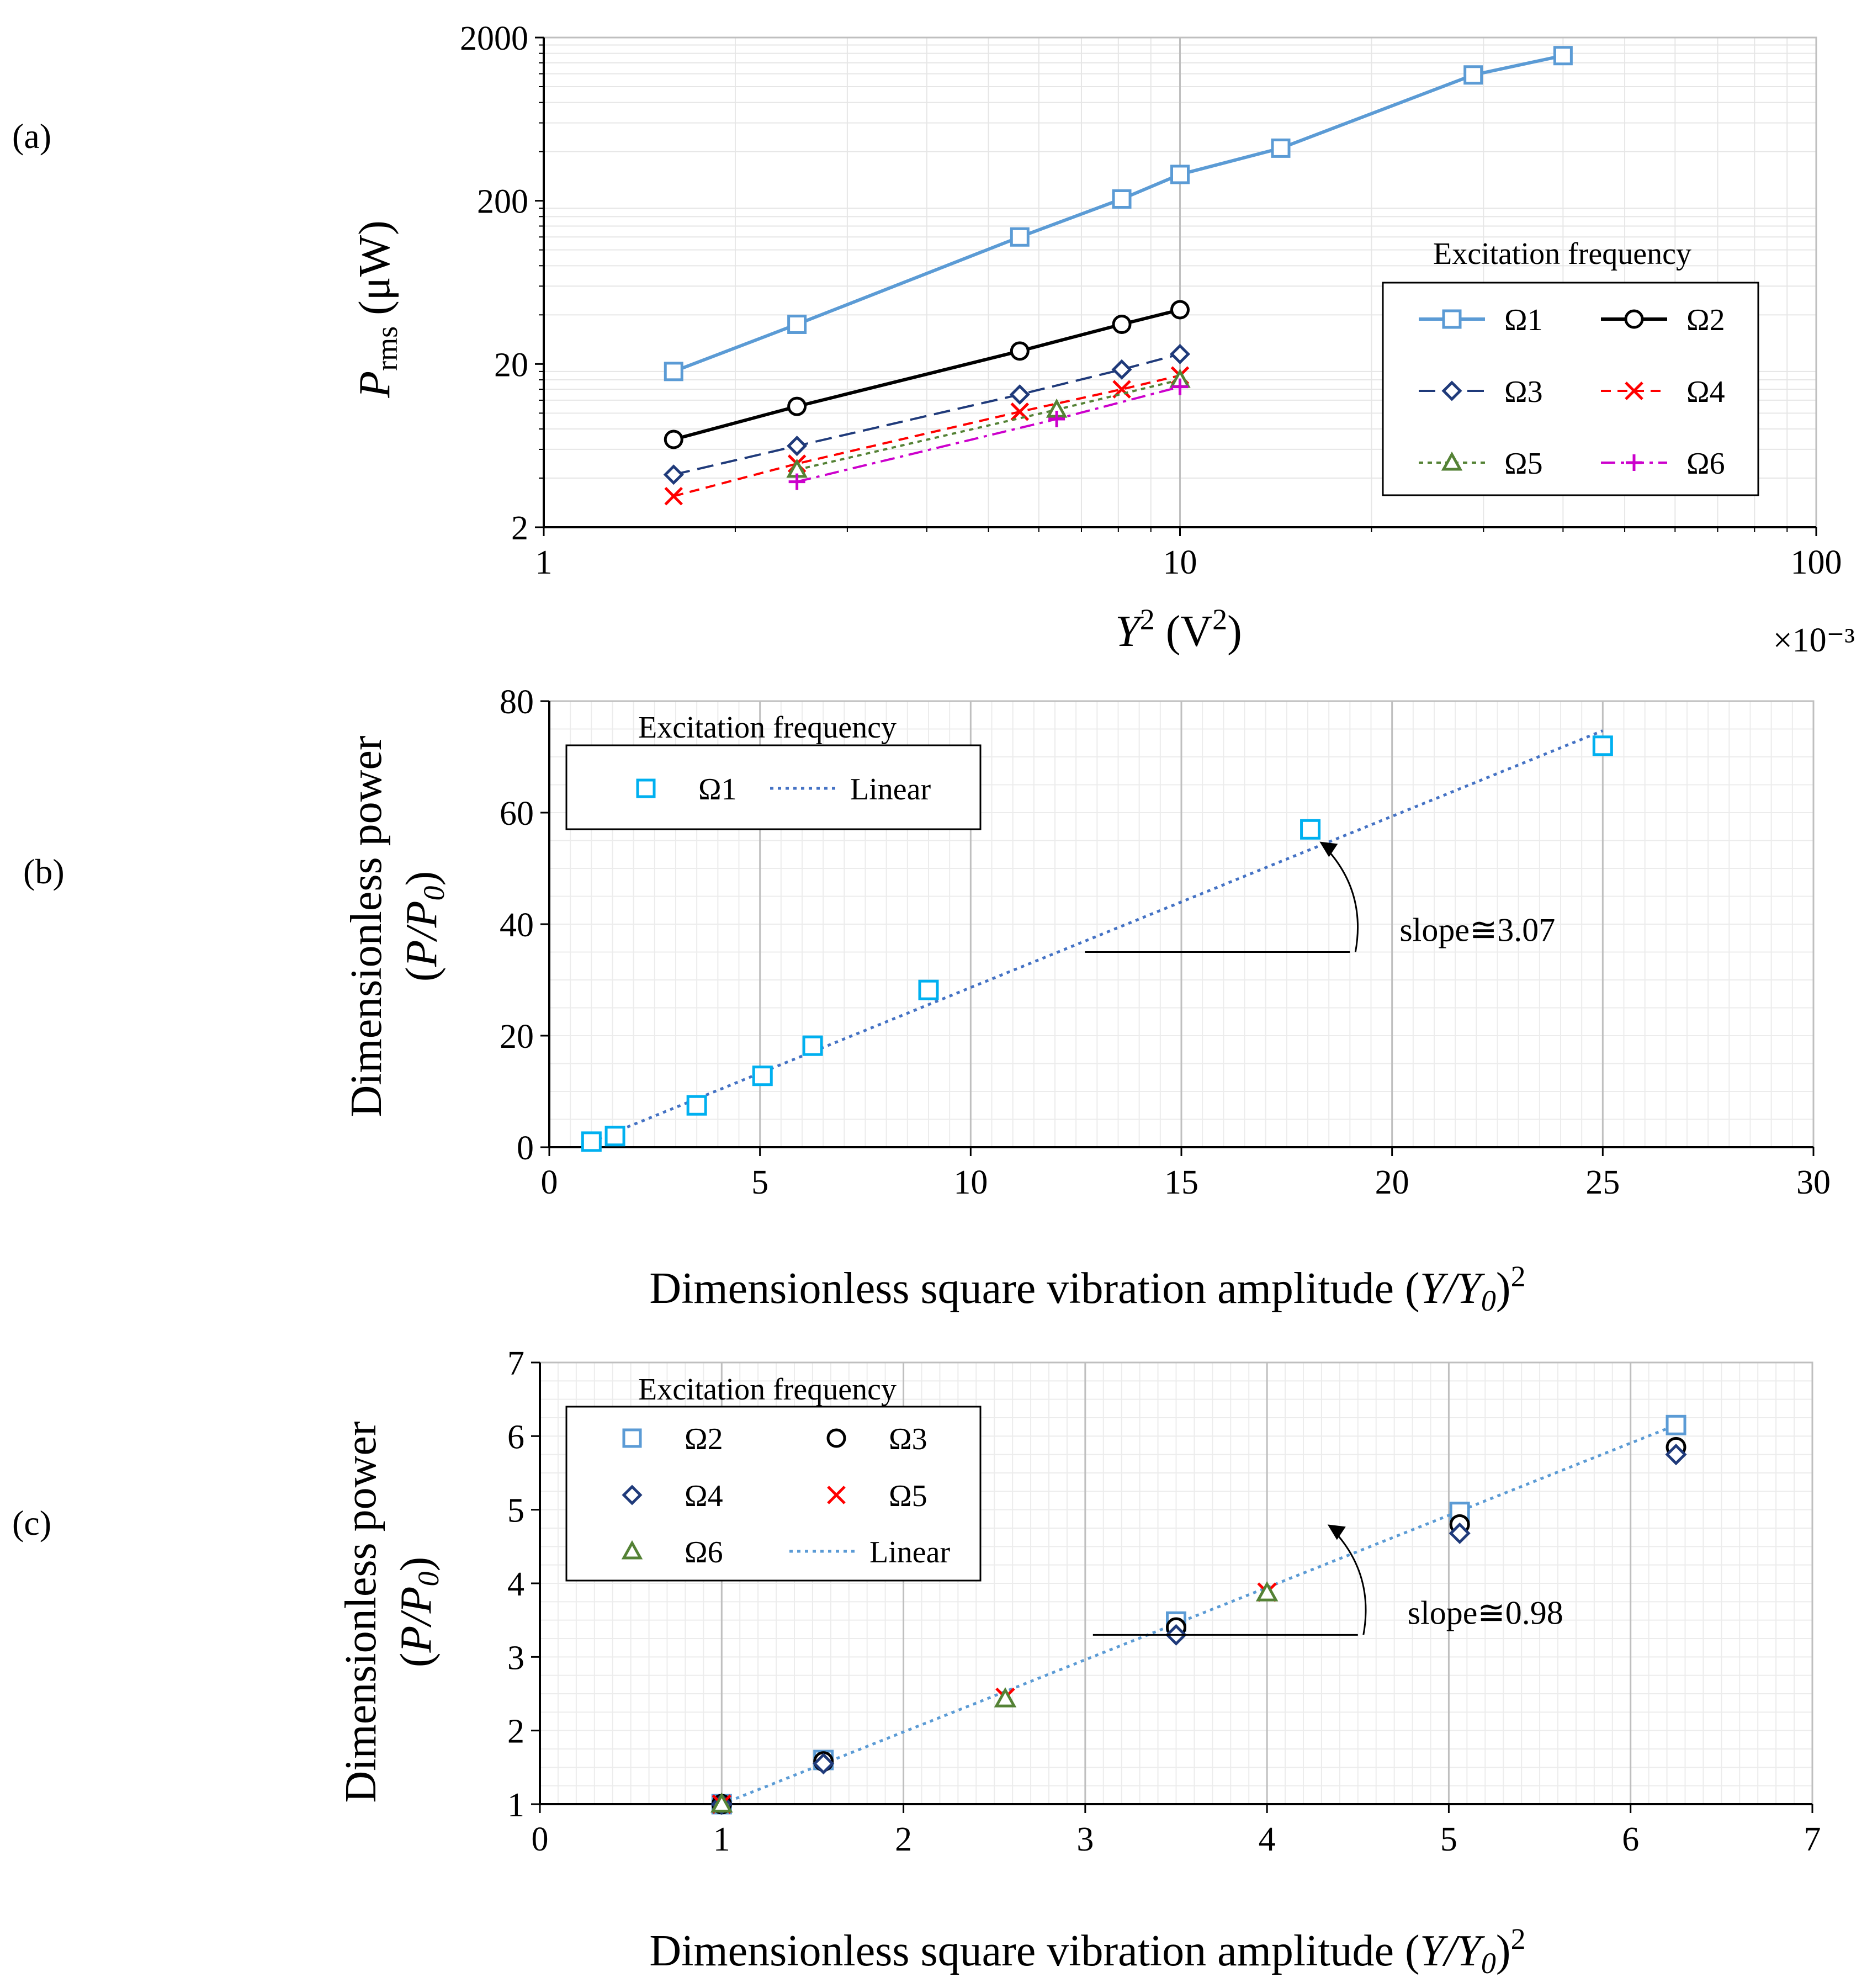 This screenshot has width=1867, height=1988. What do you see at coordinates (632, 1495) in the screenshot?
I see `chart-c-legend-marker` at bounding box center [632, 1495].